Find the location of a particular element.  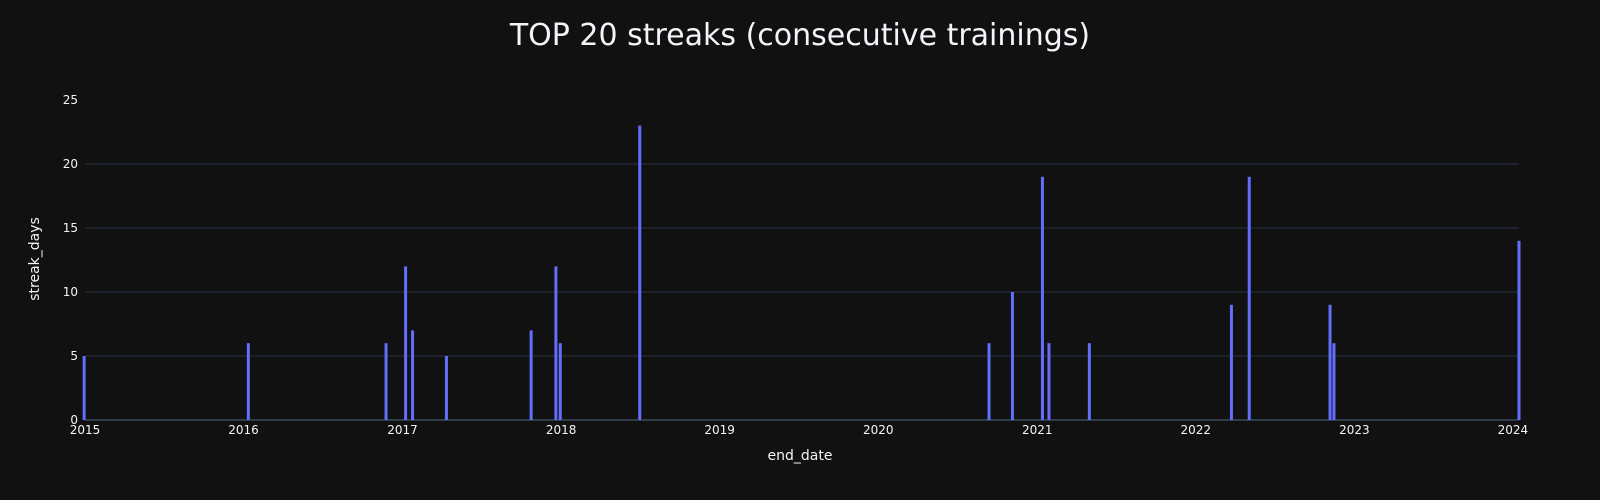

y-tick-label: 0 is located at coordinates (74, 420).